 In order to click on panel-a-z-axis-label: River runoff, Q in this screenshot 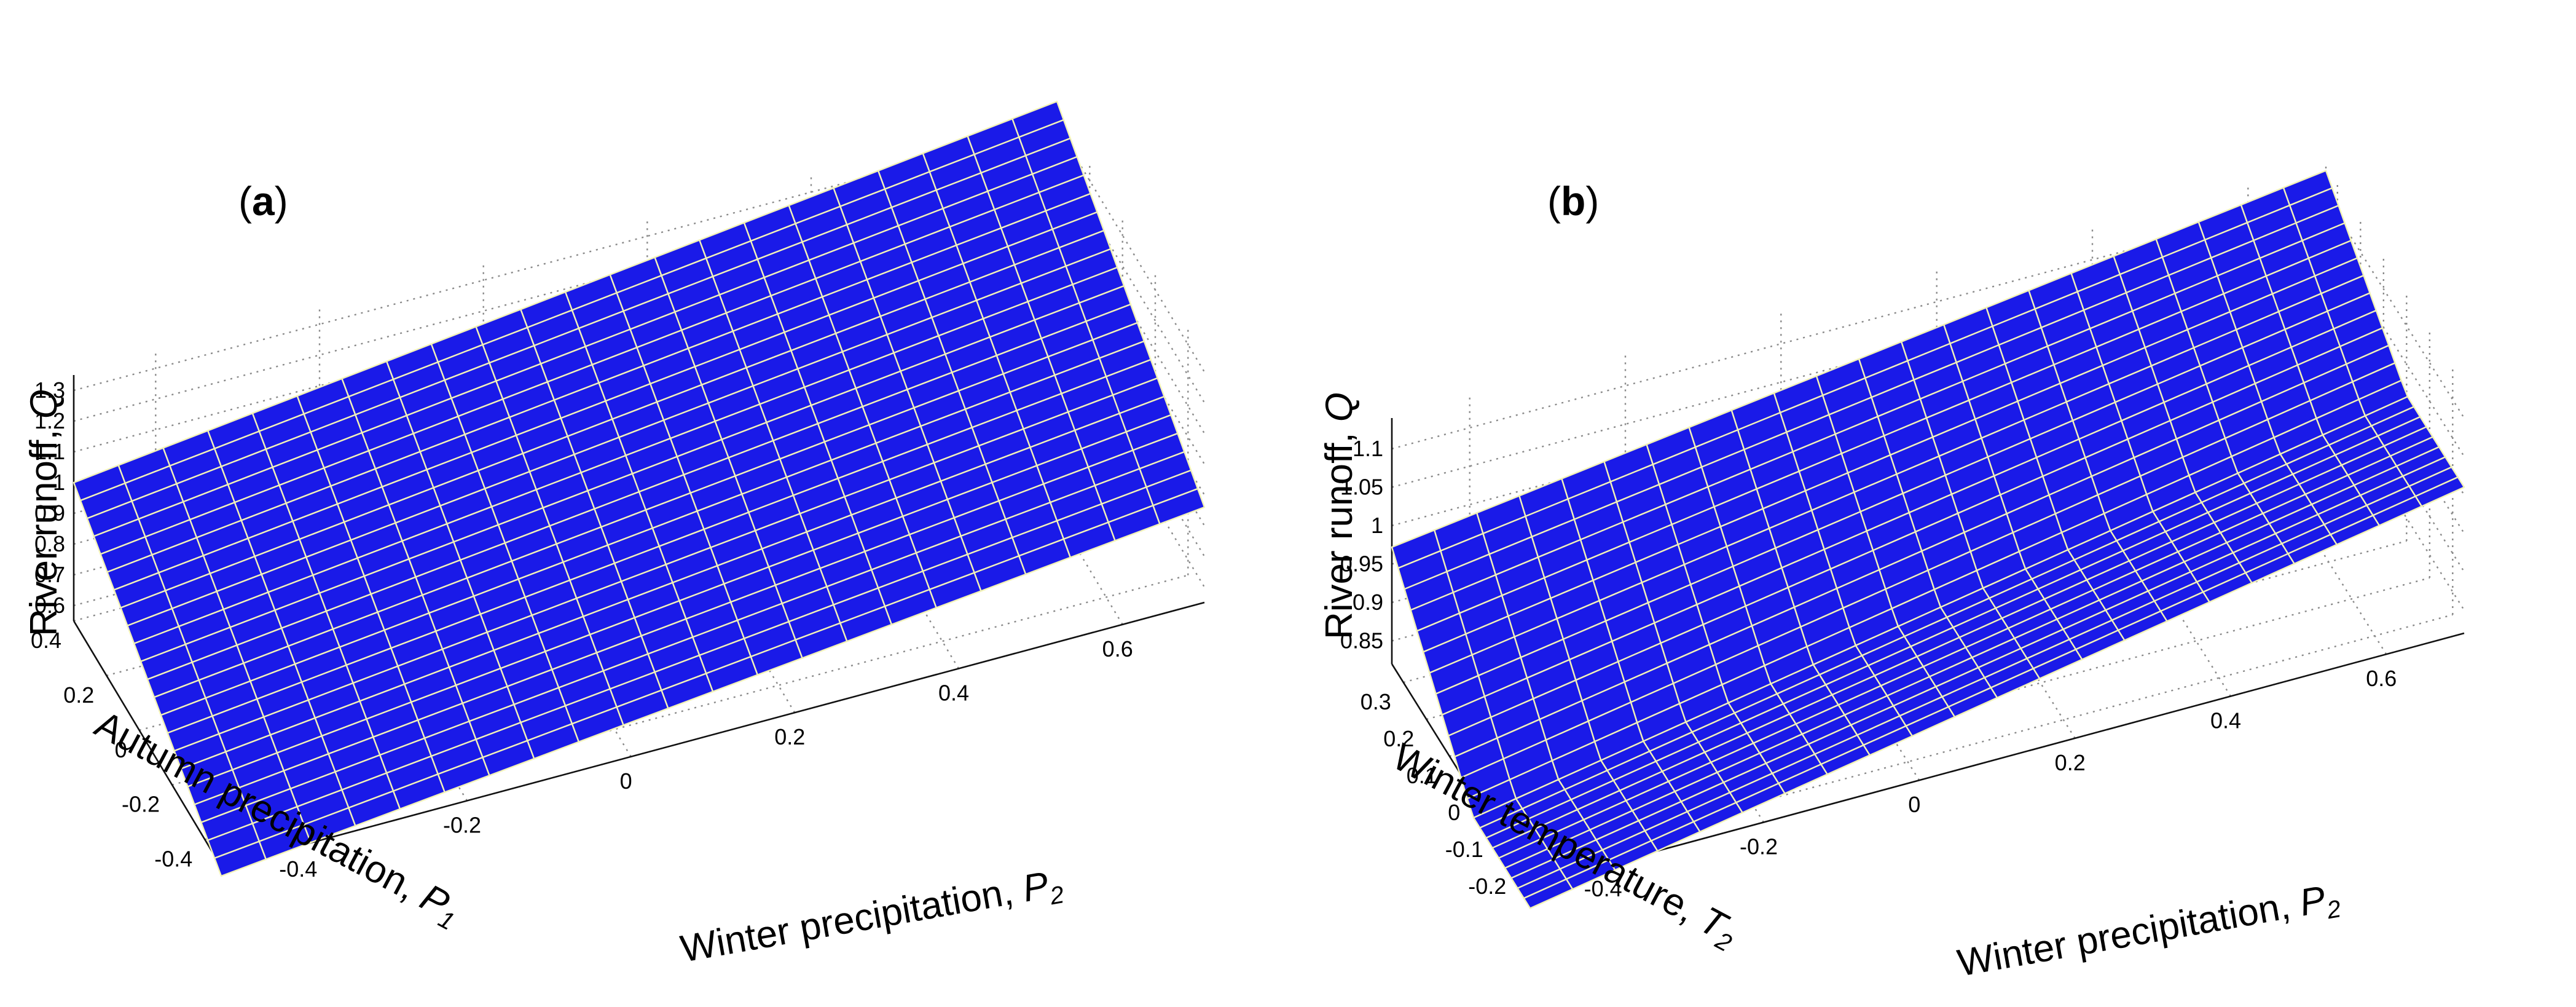, I will do `click(44, 512)`.